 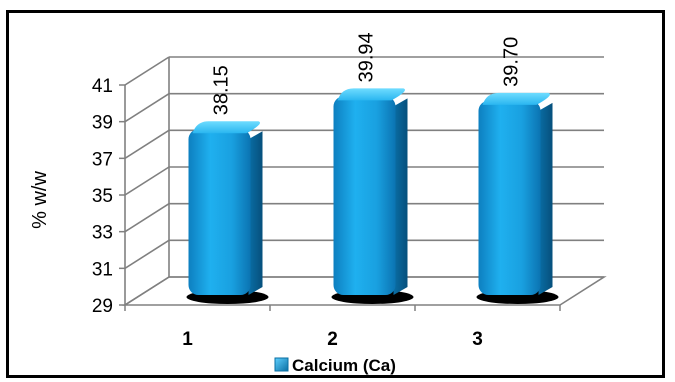 I want to click on data-label: 39.94, so click(x=367, y=57).